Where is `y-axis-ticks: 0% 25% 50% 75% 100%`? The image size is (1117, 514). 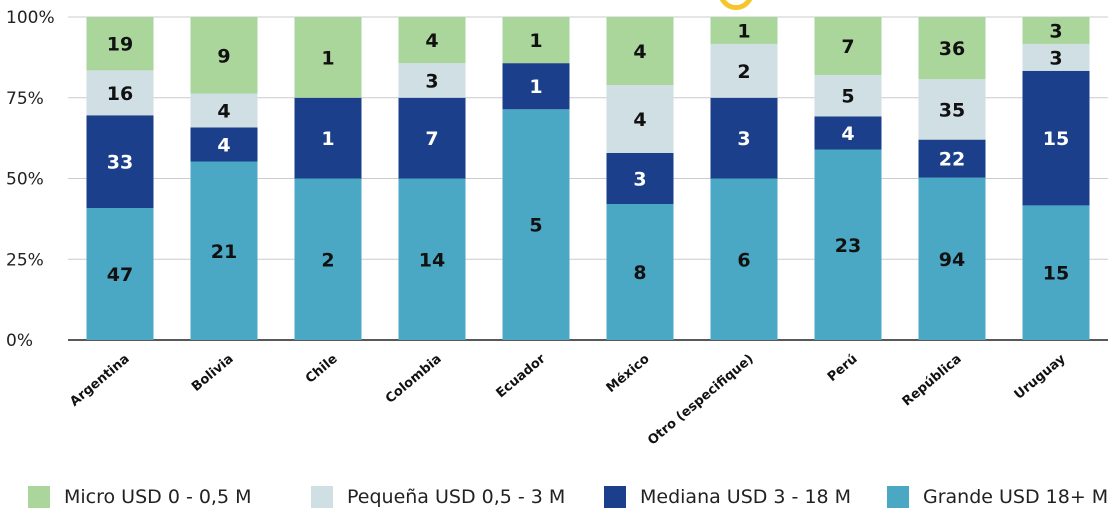 y-axis-ticks: 0% 25% 50% 75% 100% is located at coordinates (30, 179).